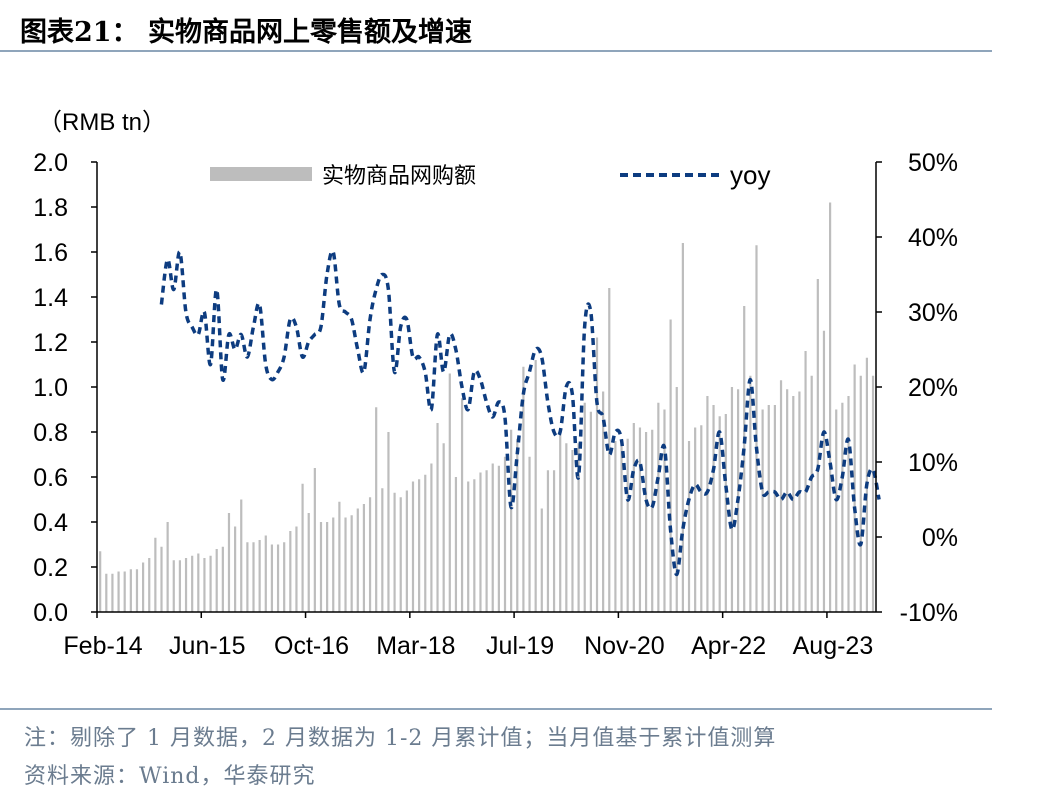 This screenshot has width=1048, height=800. I want to click on left-axis-tick-label: 0.2, so click(50, 568).